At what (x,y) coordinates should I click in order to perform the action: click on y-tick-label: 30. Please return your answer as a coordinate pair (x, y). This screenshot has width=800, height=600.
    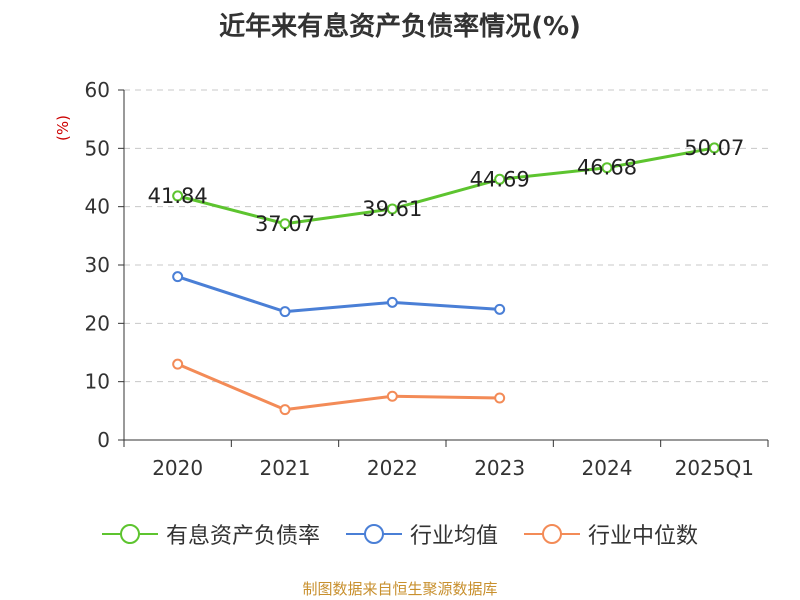
    Looking at the image, I should click on (97, 265).